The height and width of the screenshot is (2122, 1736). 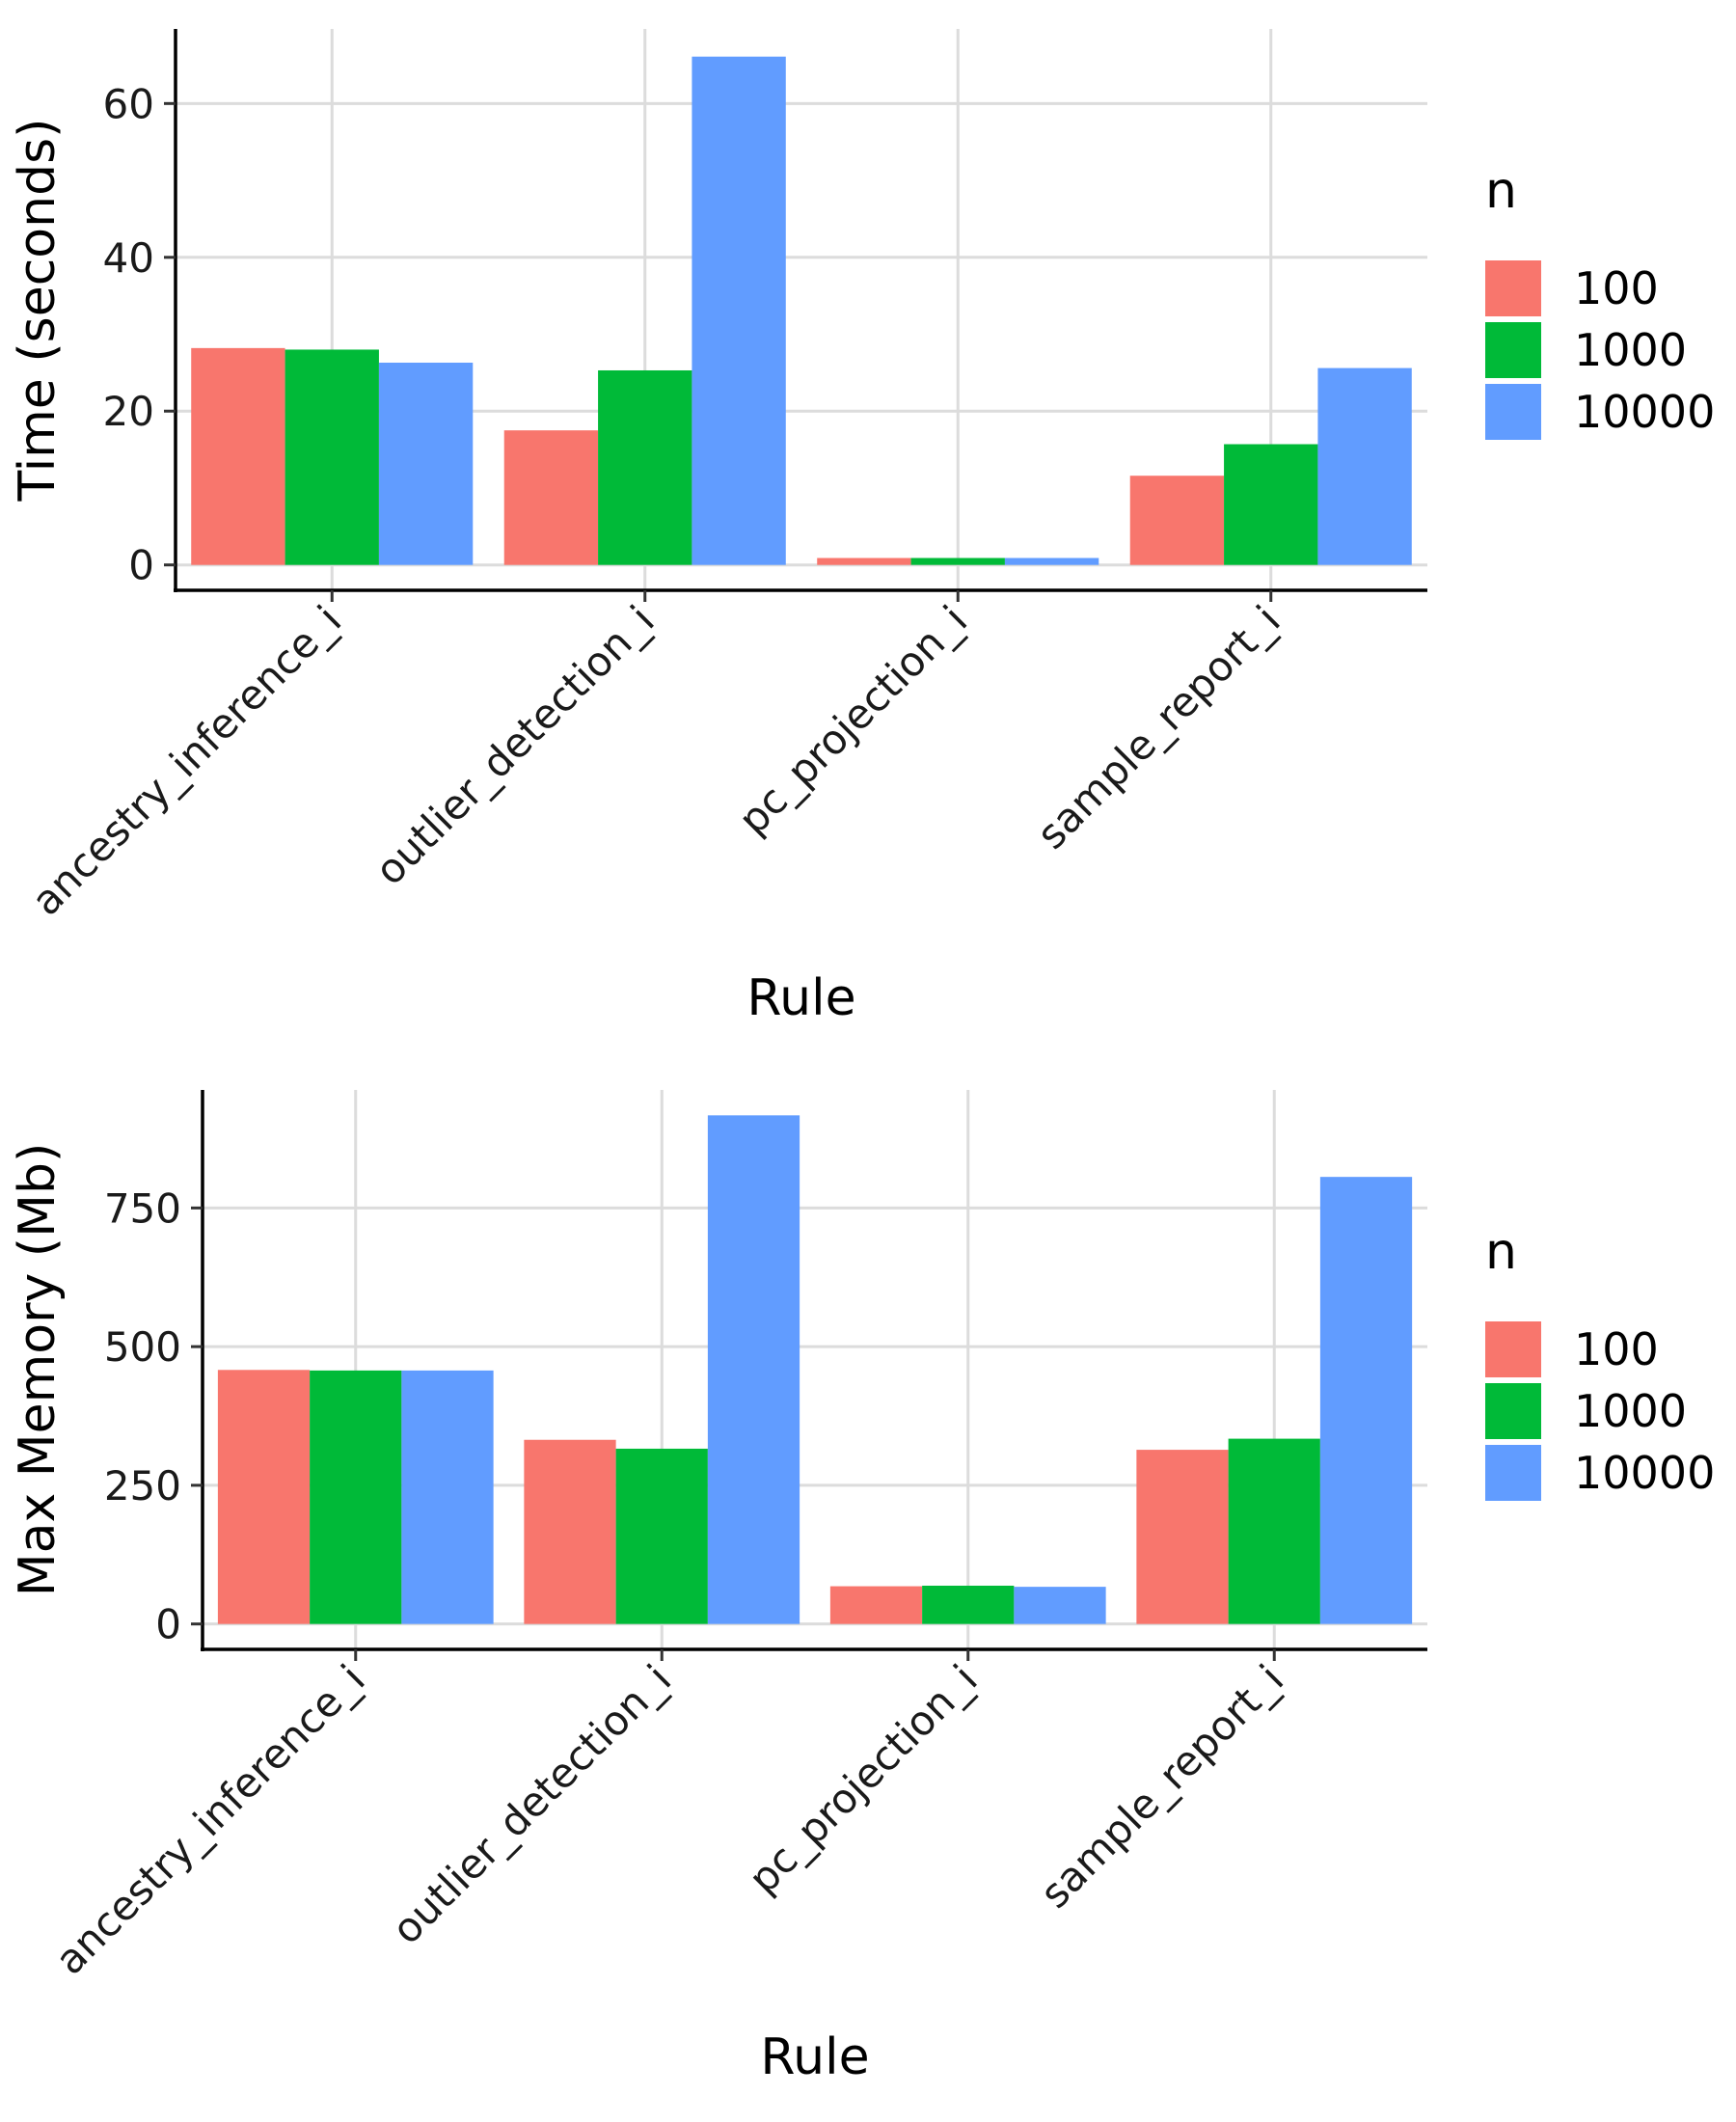 I want to click on y-axis-title: Max Memory (Mb), so click(x=38, y=1370).